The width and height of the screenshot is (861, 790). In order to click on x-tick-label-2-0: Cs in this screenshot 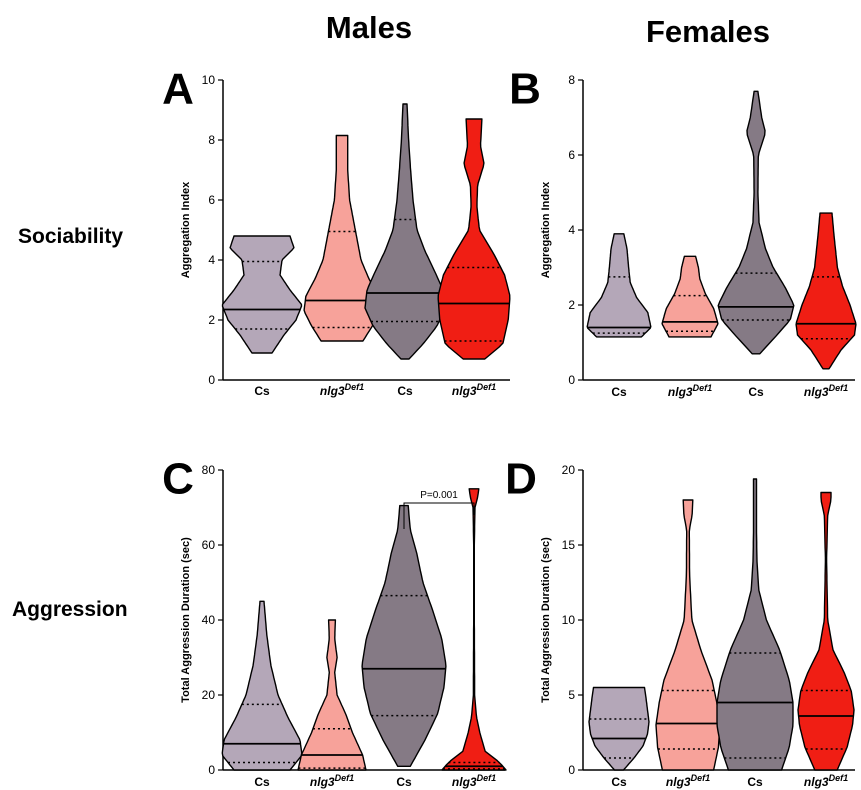, I will do `click(262, 782)`.